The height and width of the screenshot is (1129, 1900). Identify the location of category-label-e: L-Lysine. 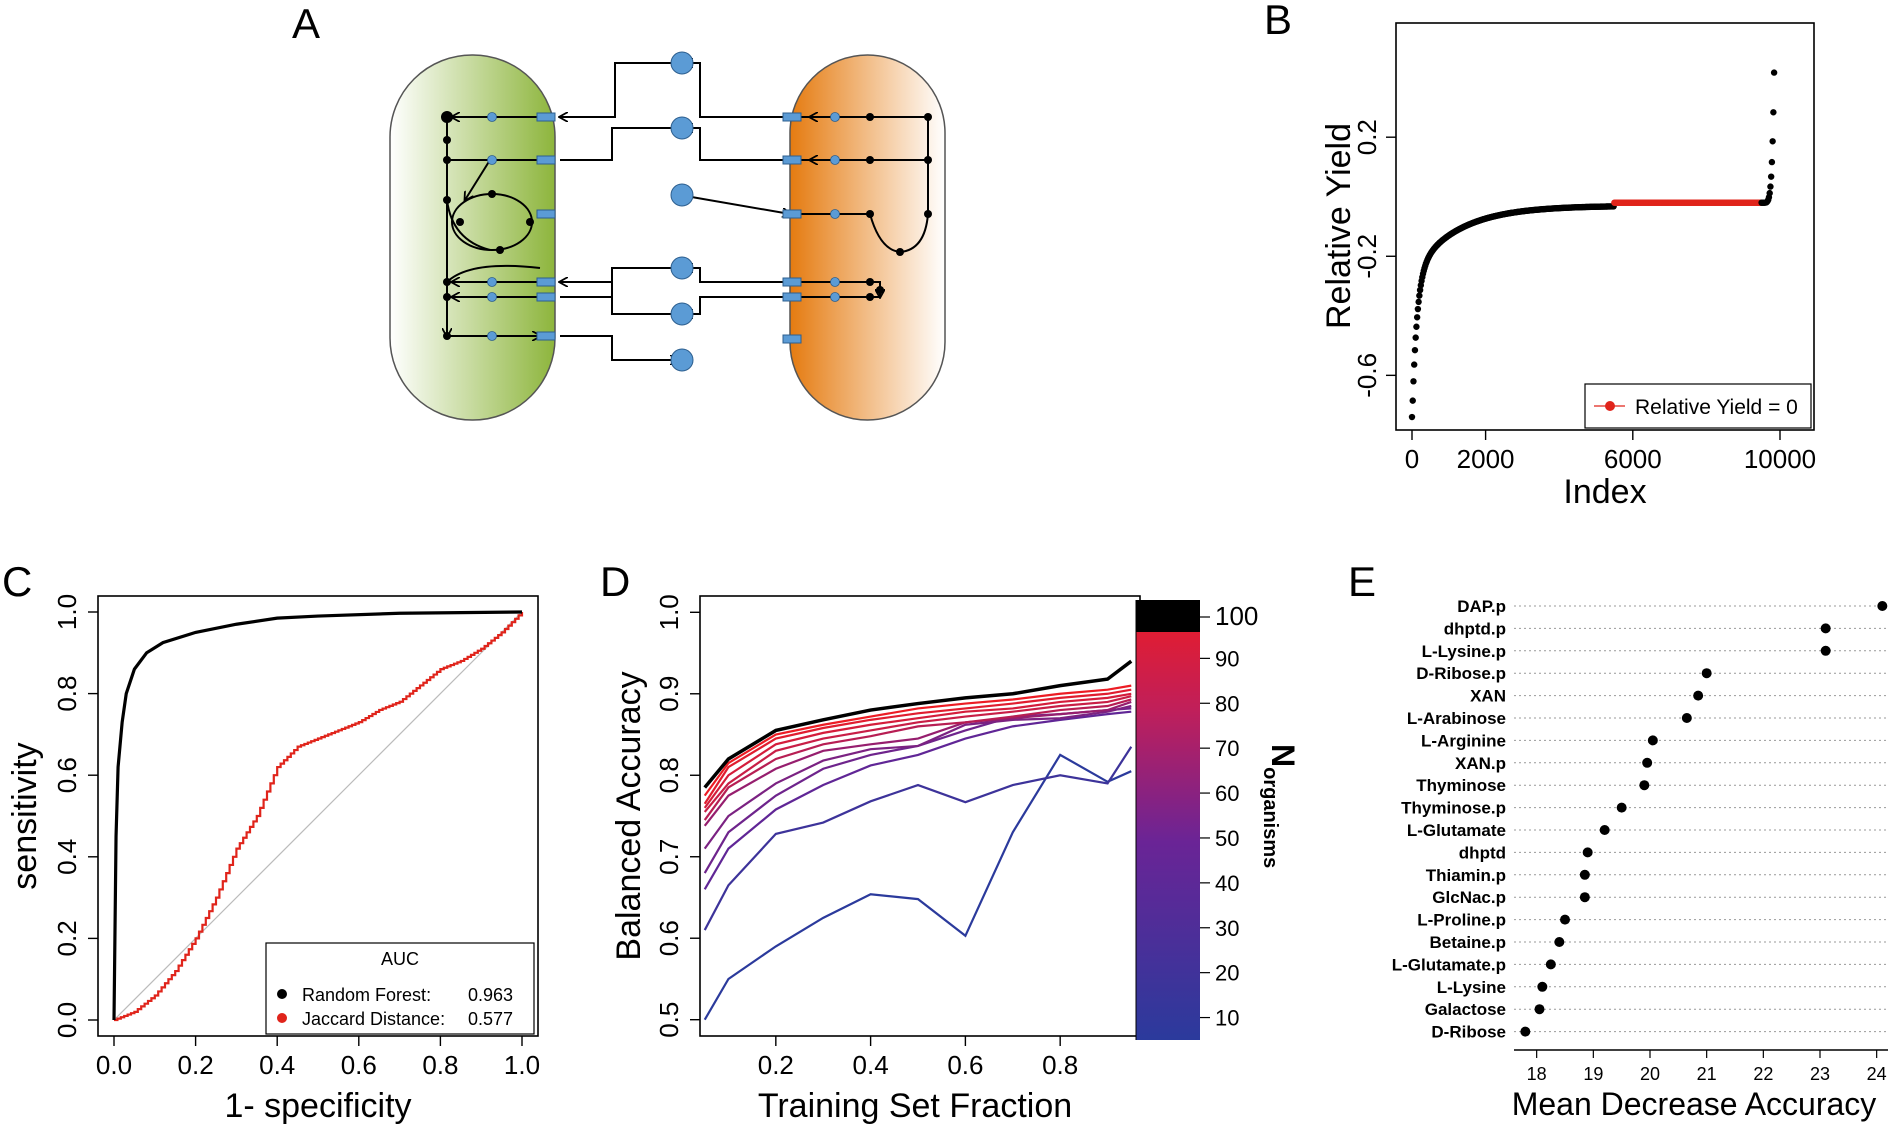
(1471, 987).